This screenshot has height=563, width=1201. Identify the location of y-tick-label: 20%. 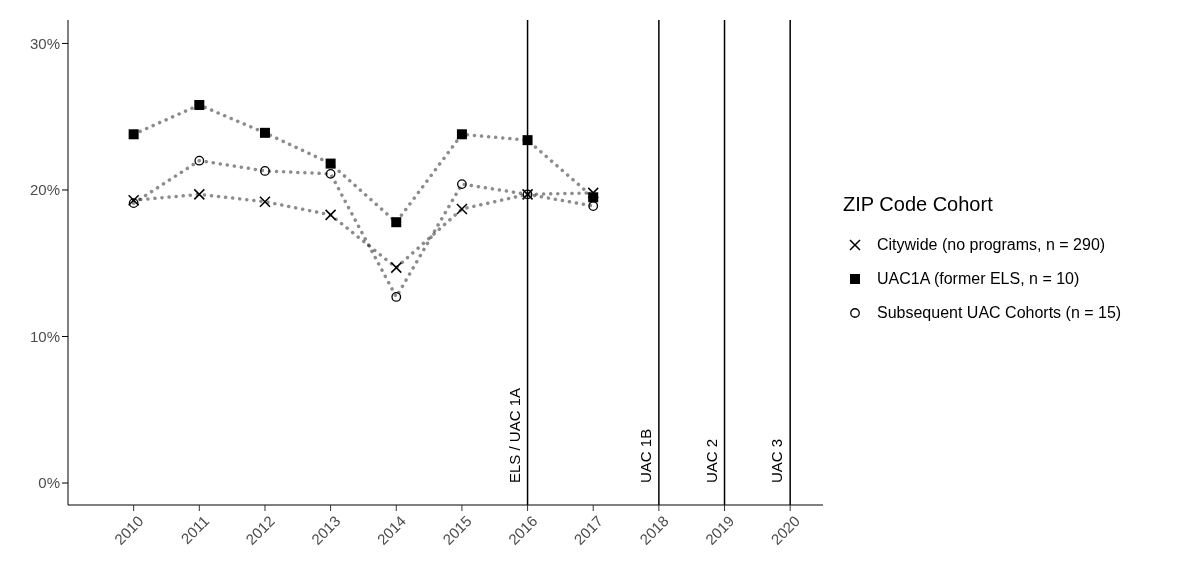
(44, 190).